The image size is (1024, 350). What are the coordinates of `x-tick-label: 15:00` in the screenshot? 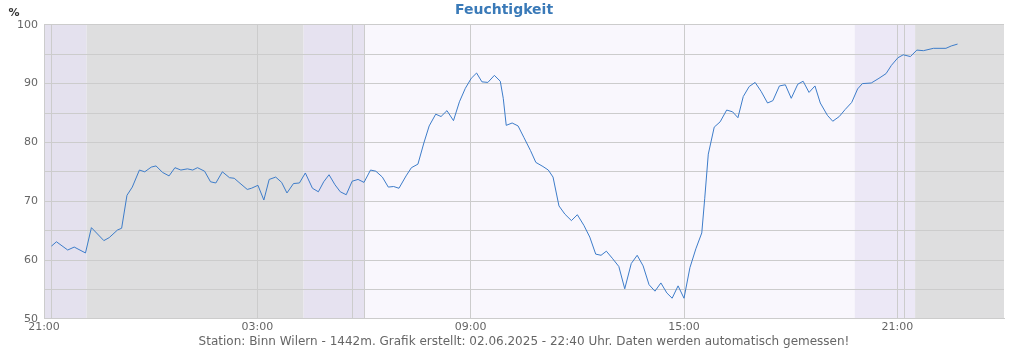 It's located at (684, 327).